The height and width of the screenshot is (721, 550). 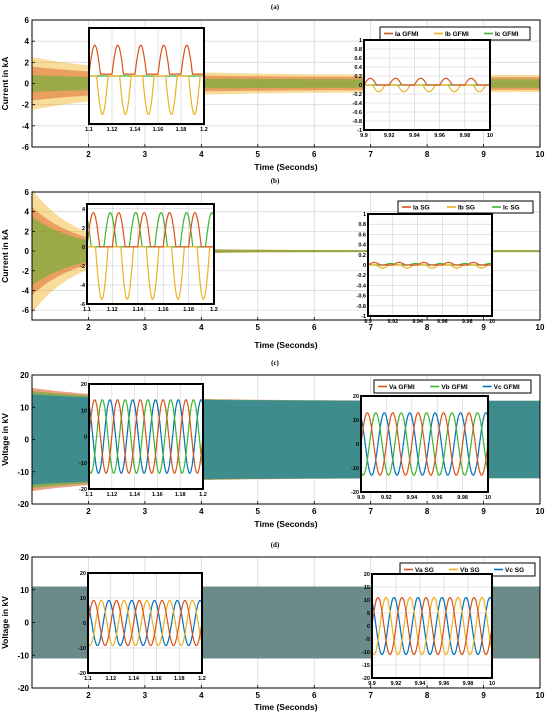 I want to click on inset-y-tick-label: -5, so click(x=367, y=640).